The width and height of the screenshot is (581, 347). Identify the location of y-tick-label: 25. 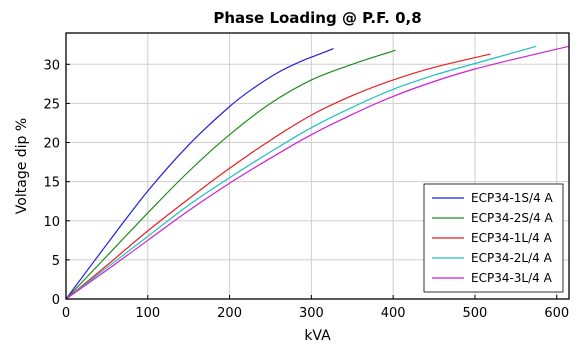
(51, 104).